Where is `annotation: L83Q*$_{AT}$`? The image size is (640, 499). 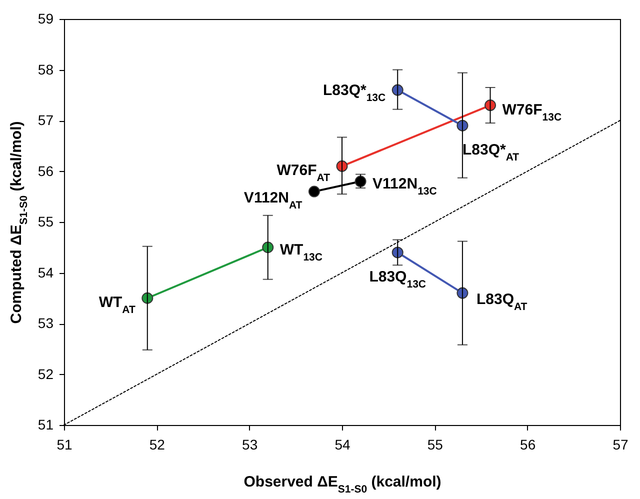 annotation: L83Q*$_{AT}$ is located at coordinates (491, 153).